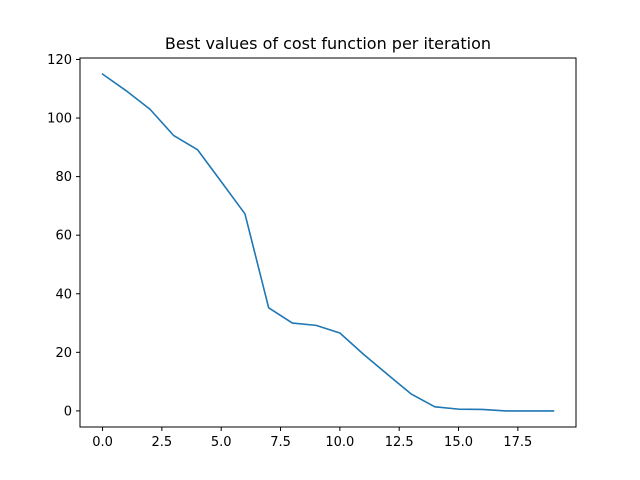  Describe the element at coordinates (399, 442) in the screenshot. I see `x-tick-label: 12.5` at that location.